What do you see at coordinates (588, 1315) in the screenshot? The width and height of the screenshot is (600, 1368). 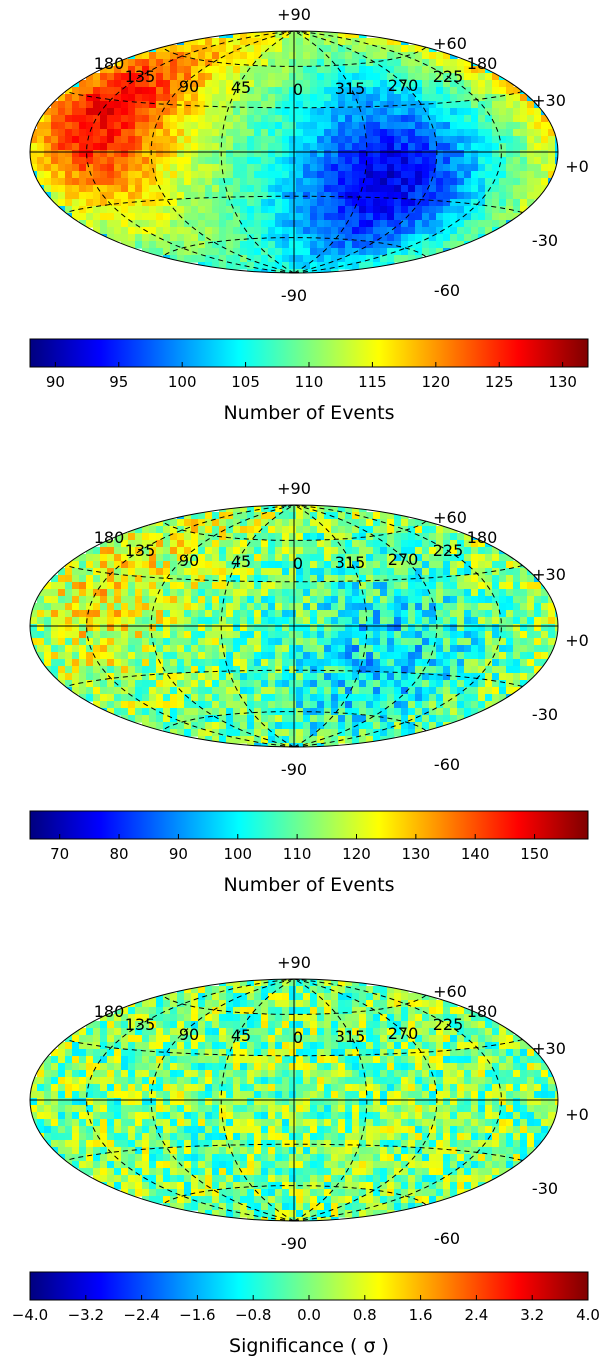 I see `colorbar-tick-label: 4.0` at bounding box center [588, 1315].